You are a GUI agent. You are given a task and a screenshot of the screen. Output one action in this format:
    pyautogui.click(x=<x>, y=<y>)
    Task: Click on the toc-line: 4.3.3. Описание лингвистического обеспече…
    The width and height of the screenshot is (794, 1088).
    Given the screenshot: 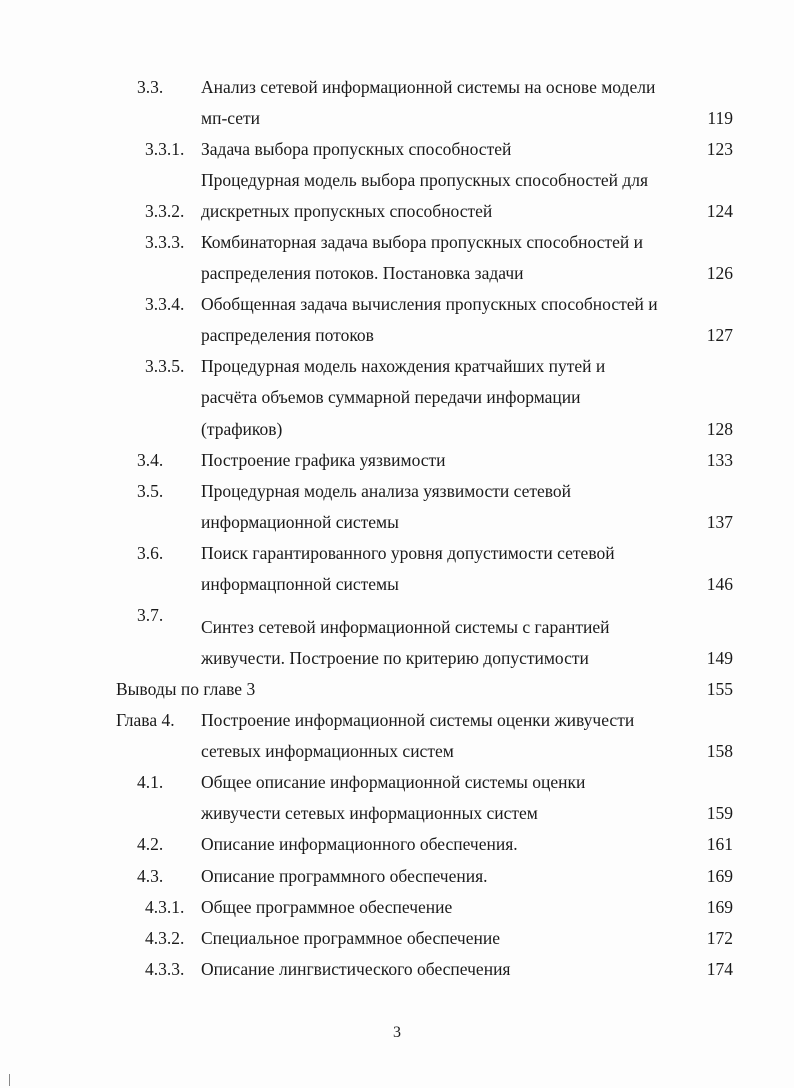 What is the action you would take?
    pyautogui.click(x=397, y=969)
    